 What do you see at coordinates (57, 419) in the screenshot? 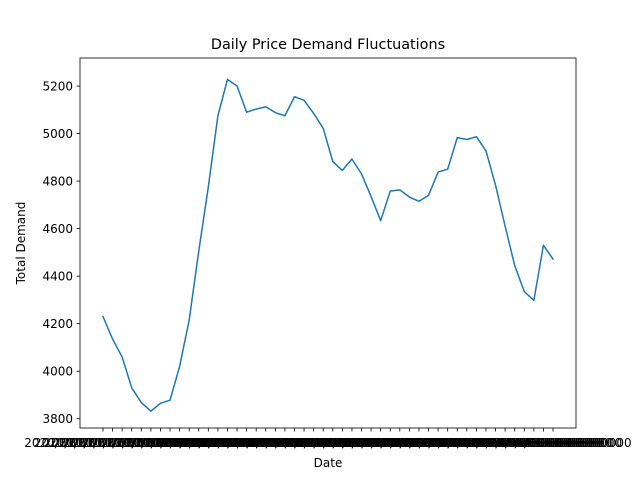
I see `y-tick-label: 3800` at bounding box center [57, 419].